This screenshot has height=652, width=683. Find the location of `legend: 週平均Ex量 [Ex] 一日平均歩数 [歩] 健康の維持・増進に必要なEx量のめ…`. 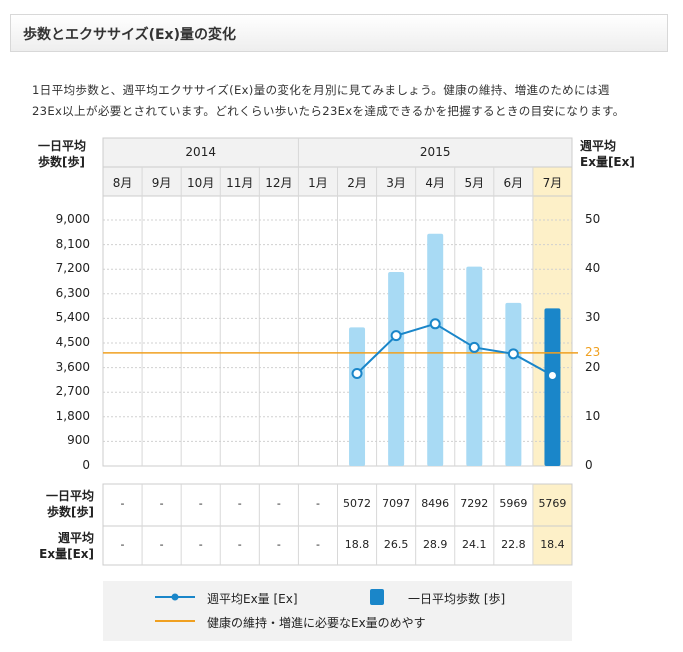

legend: 週平均Ex量 [Ex] 一日平均歩数 [歩] 健康の維持・増進に必要なEx量のめ… is located at coordinates (337, 611).